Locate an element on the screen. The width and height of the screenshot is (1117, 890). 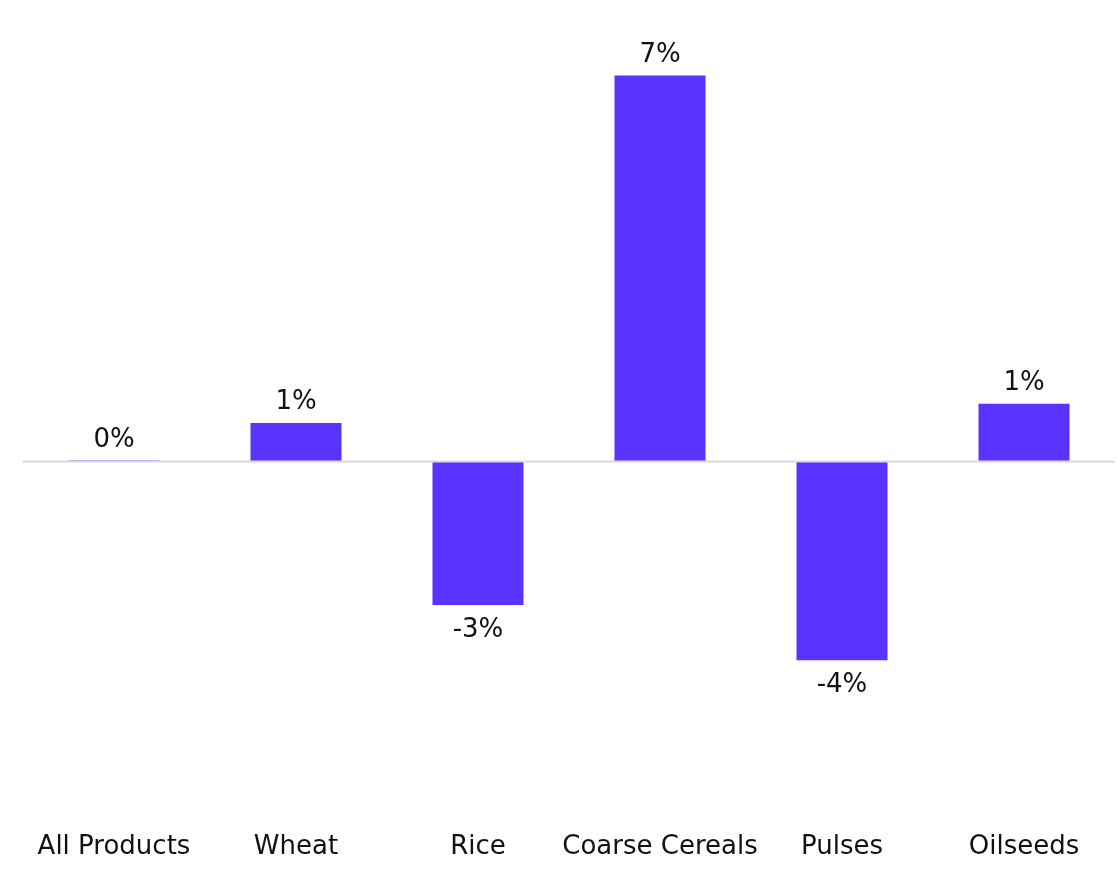
x-tick-label: Coarse Cereals is located at coordinates (660, 845).